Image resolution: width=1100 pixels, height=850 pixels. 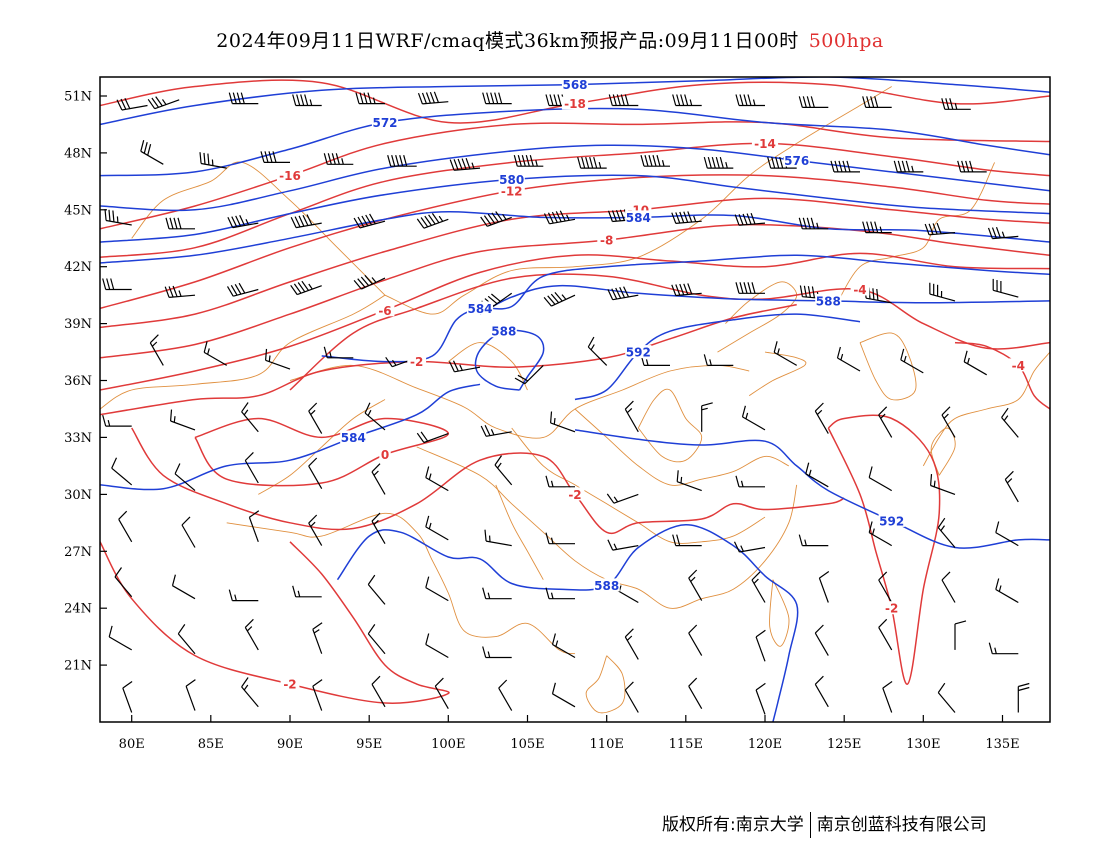 What do you see at coordinates (796, 161) in the screenshot?
I see `geopotential-label-2: 576` at bounding box center [796, 161].